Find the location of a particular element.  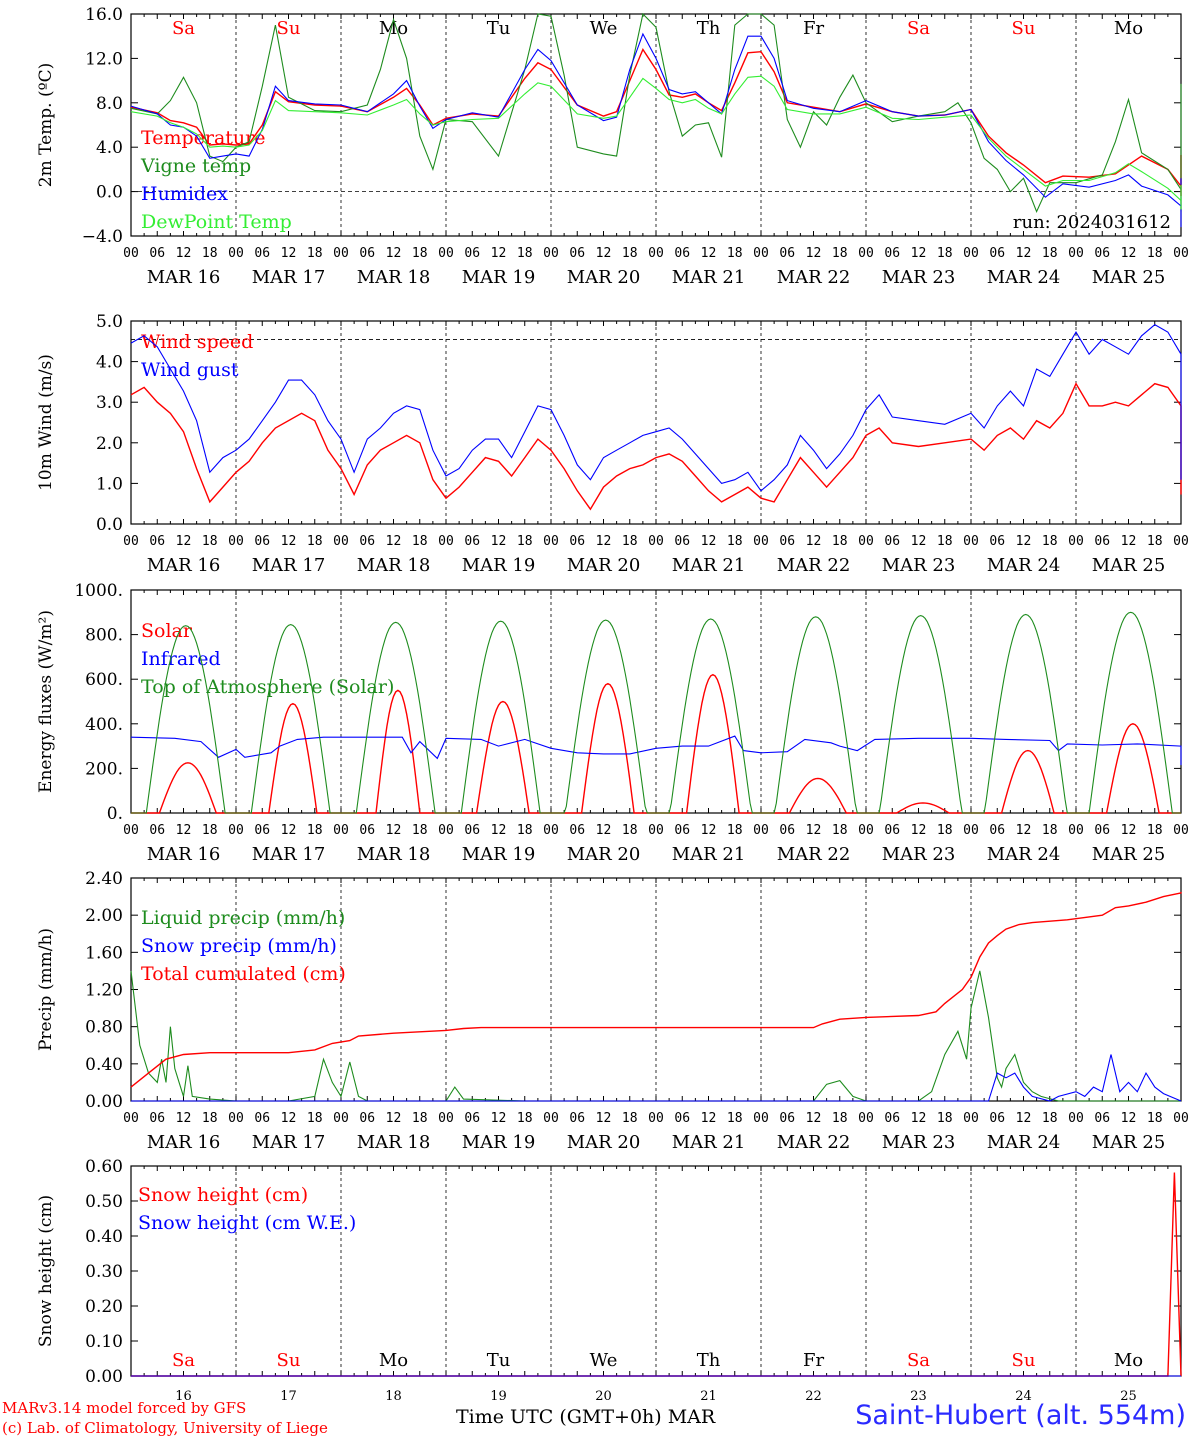

date-label: MAR 21 is located at coordinates (709, 1142).